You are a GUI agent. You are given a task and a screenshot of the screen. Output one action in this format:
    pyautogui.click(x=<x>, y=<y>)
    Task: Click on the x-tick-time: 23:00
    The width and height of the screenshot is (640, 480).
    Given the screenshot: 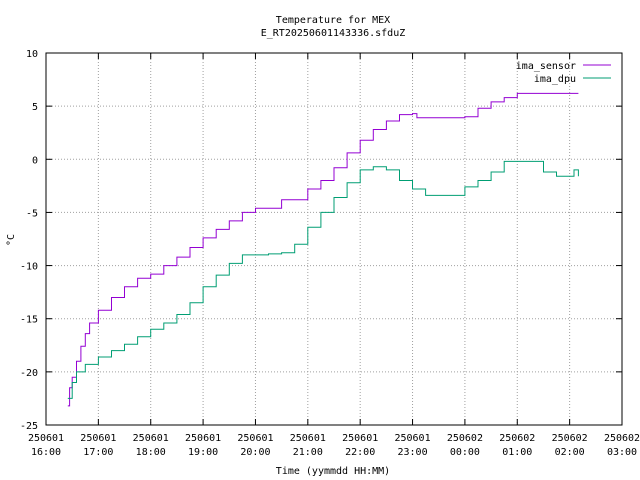 What is the action you would take?
    pyautogui.click(x=412, y=452)
    